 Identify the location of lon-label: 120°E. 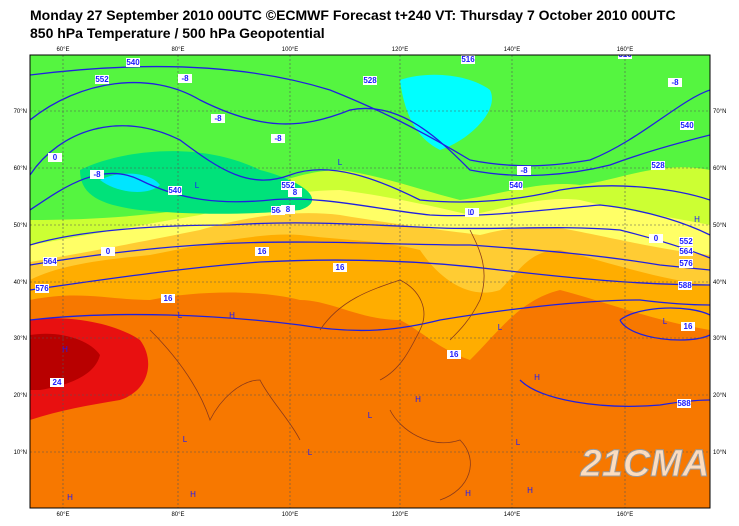
(400, 515).